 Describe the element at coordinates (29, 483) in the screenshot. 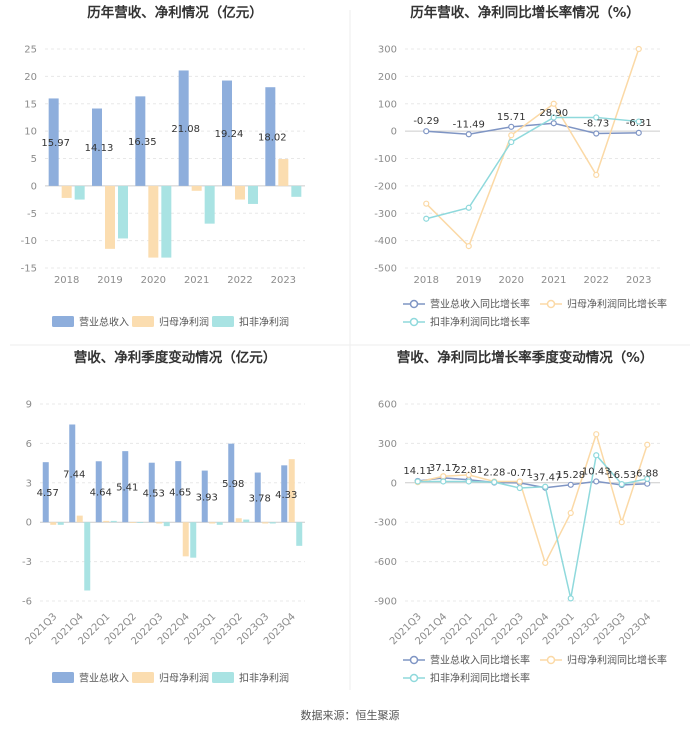

I see `y-tick-label: 3` at that location.